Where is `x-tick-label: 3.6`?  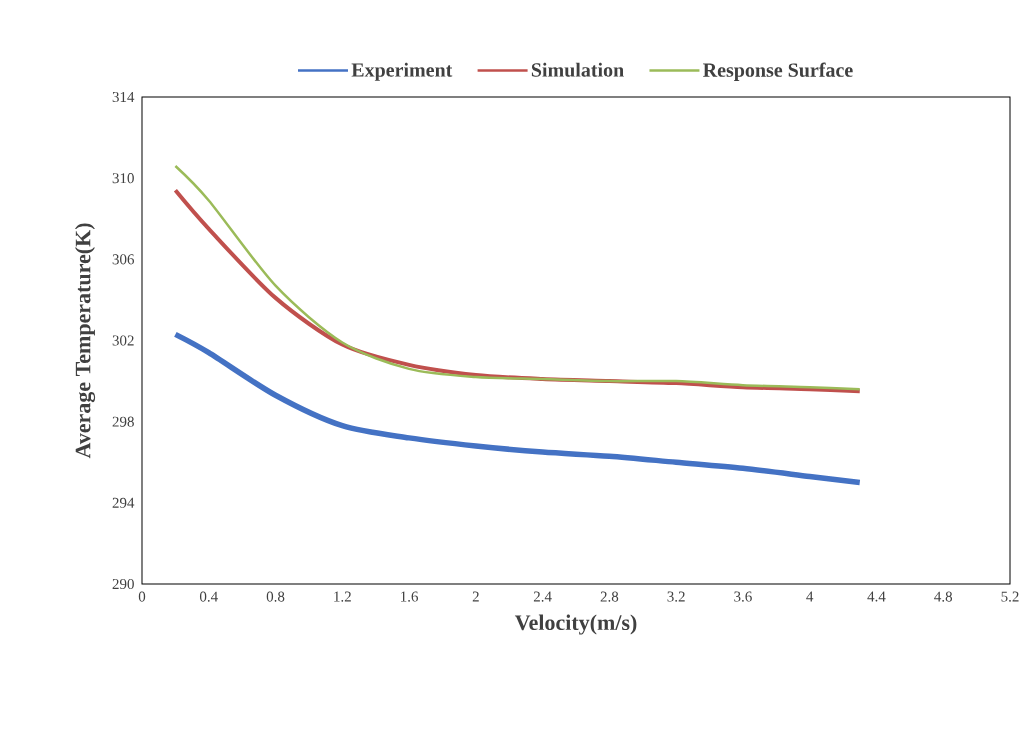
x-tick-label: 3.6 is located at coordinates (743, 596).